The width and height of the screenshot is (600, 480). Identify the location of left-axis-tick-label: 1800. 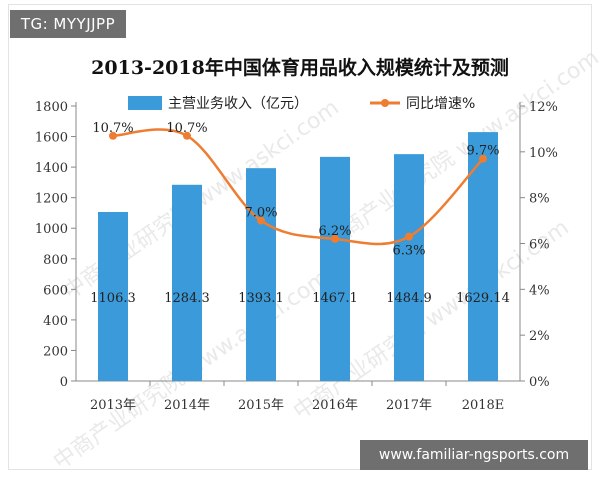
(51, 107).